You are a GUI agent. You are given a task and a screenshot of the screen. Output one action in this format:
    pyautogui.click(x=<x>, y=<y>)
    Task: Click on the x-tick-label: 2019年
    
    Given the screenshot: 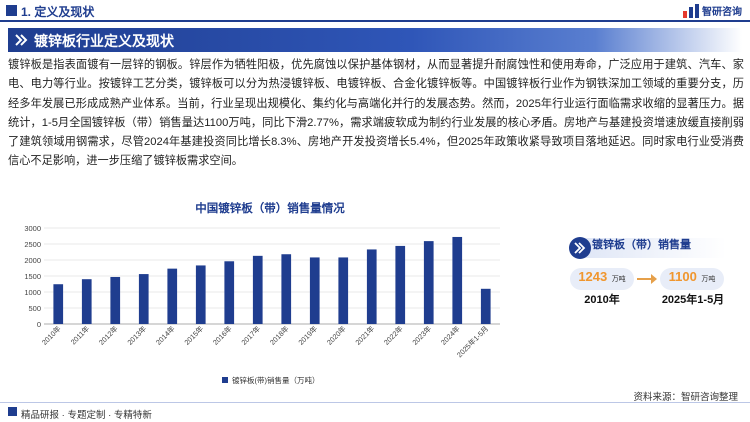 What is the action you would take?
    pyautogui.click(x=307, y=335)
    